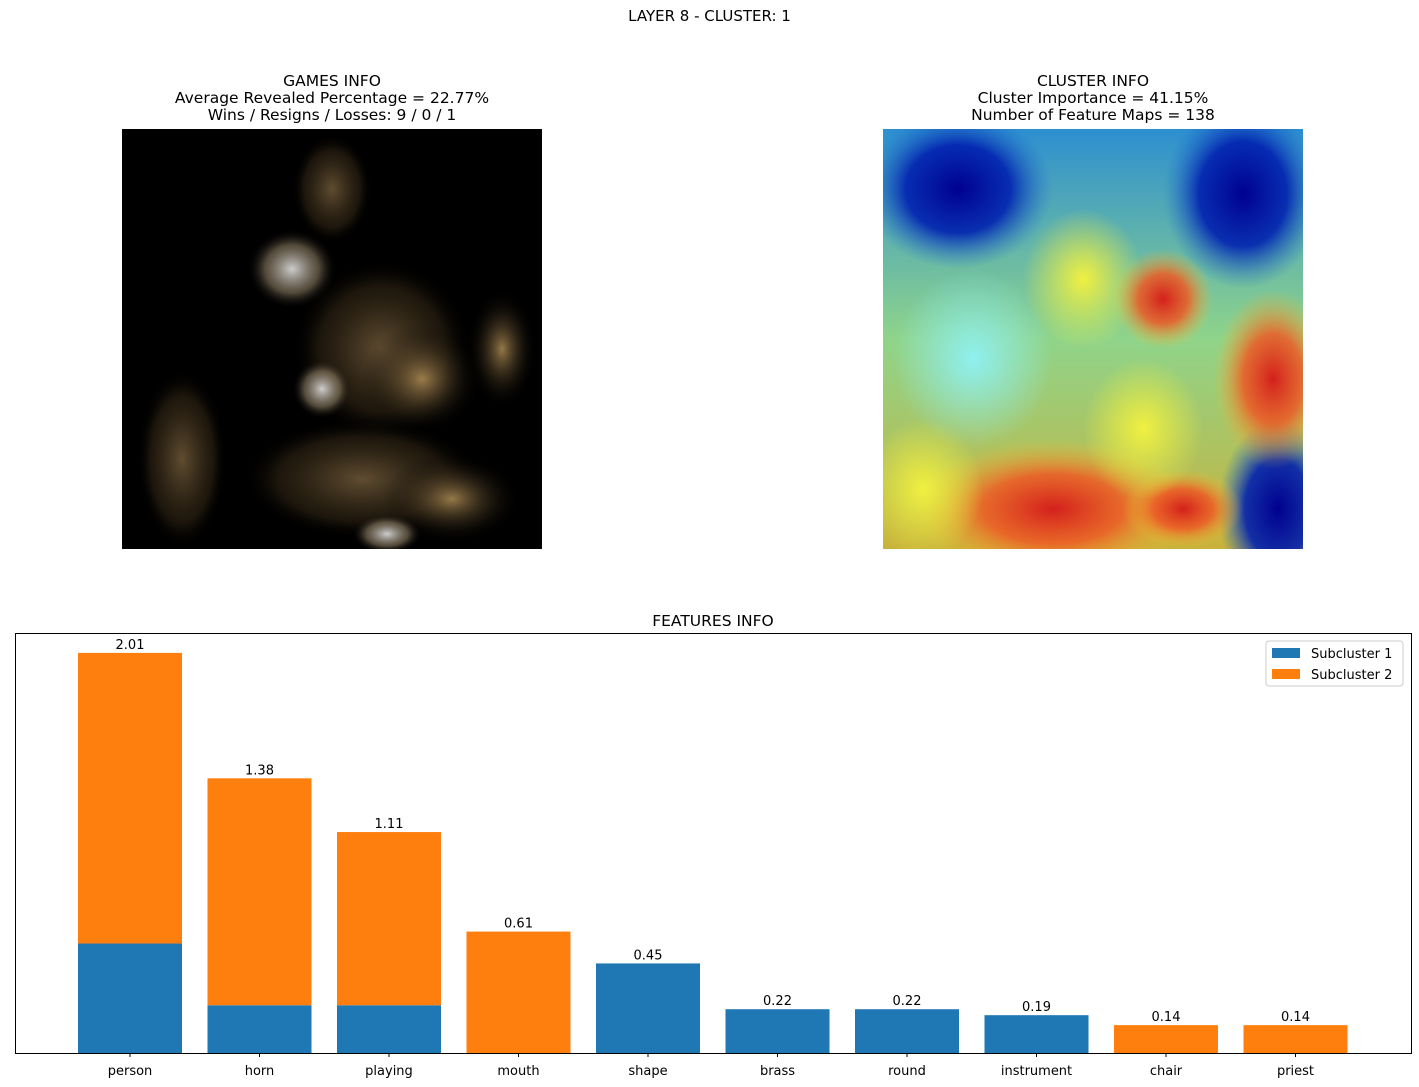 The image size is (1419, 1087). Describe the element at coordinates (332, 81) in the screenshot. I see `games-info-title: GAMES INFO` at that location.